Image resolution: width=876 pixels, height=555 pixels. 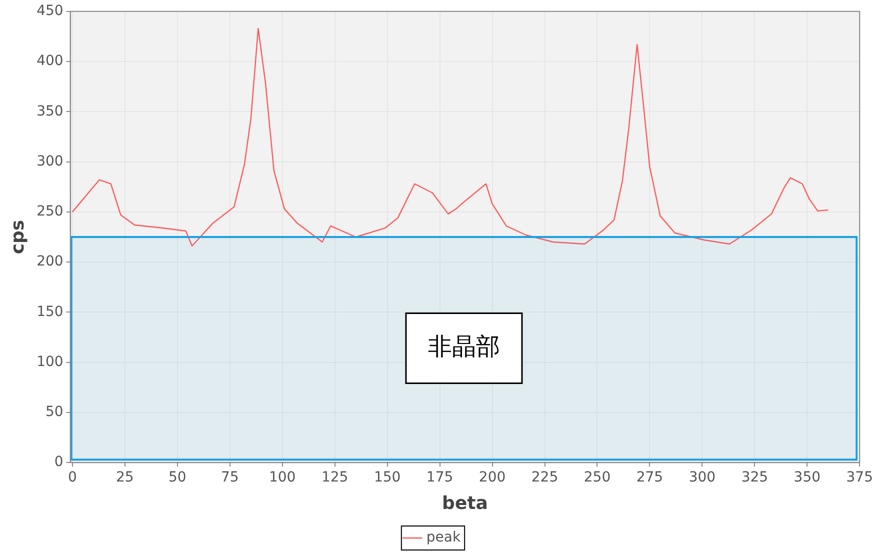 I want to click on x-tick-label: 100, so click(x=282, y=478).